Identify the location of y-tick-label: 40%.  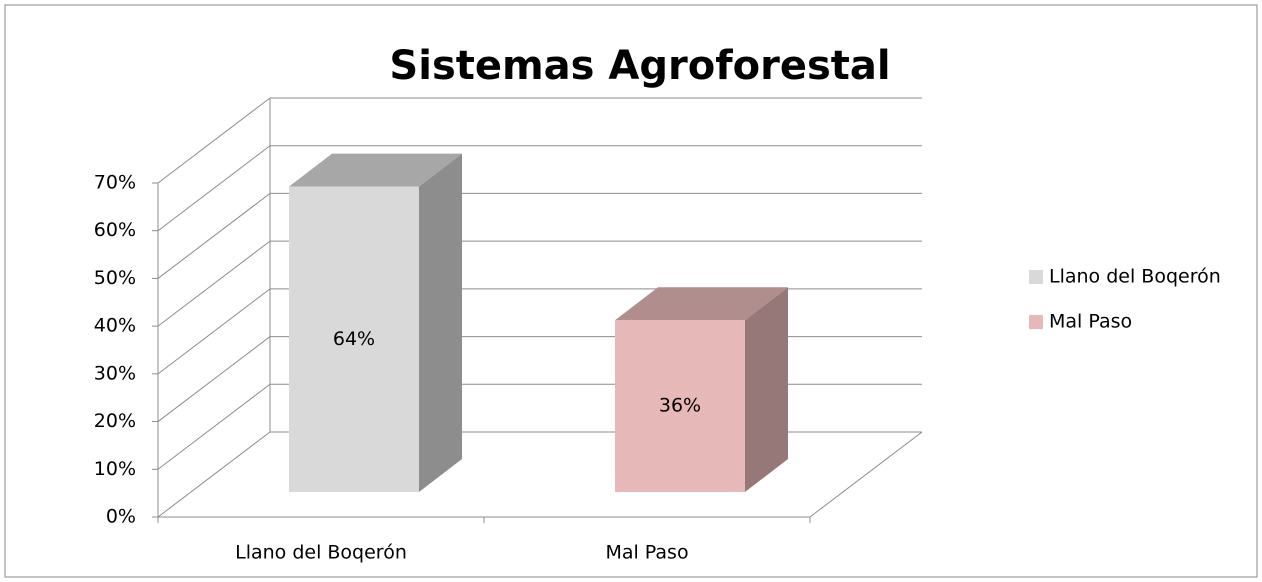
(115, 326).